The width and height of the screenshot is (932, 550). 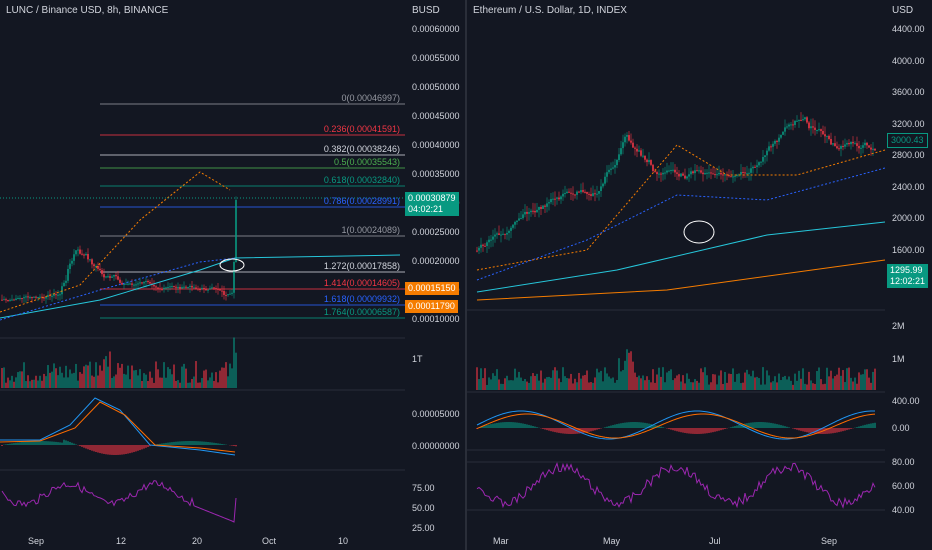 I want to click on rsi-line, so click(x=119, y=501).